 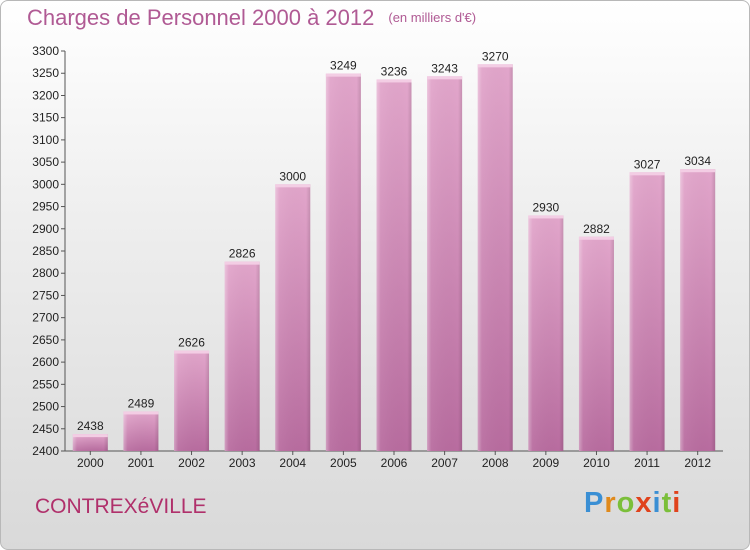 What do you see at coordinates (45, 51) in the screenshot?
I see `y-tick-label: 3300` at bounding box center [45, 51].